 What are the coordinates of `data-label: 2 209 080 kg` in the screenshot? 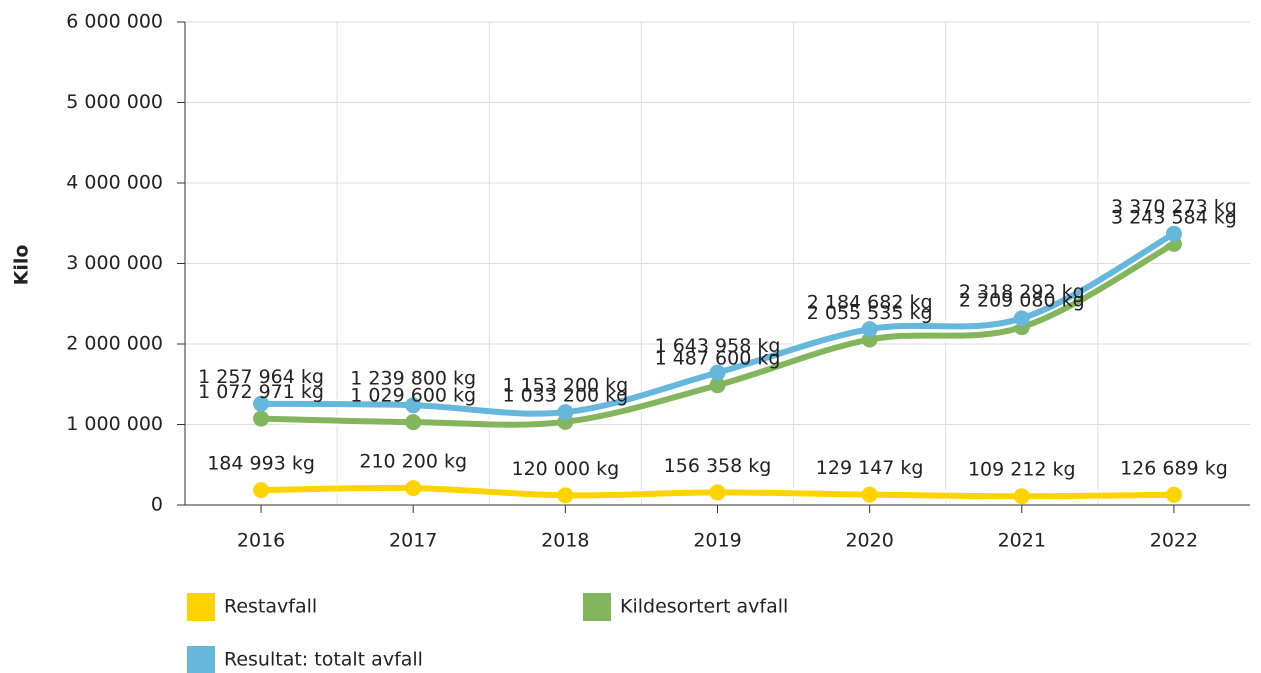 It's located at (1022, 301).